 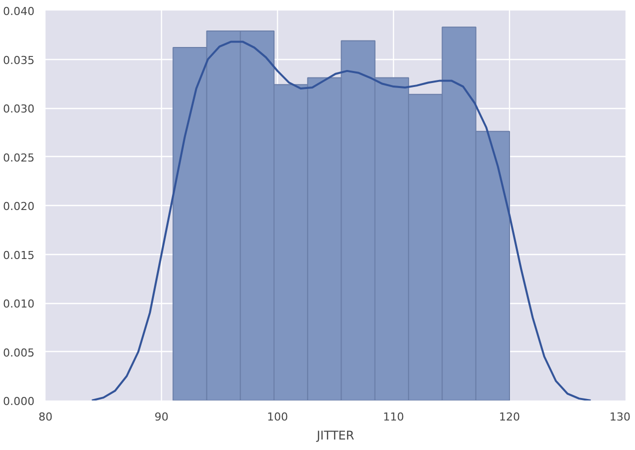 I want to click on x-tick-label: 100, so click(x=277, y=417).